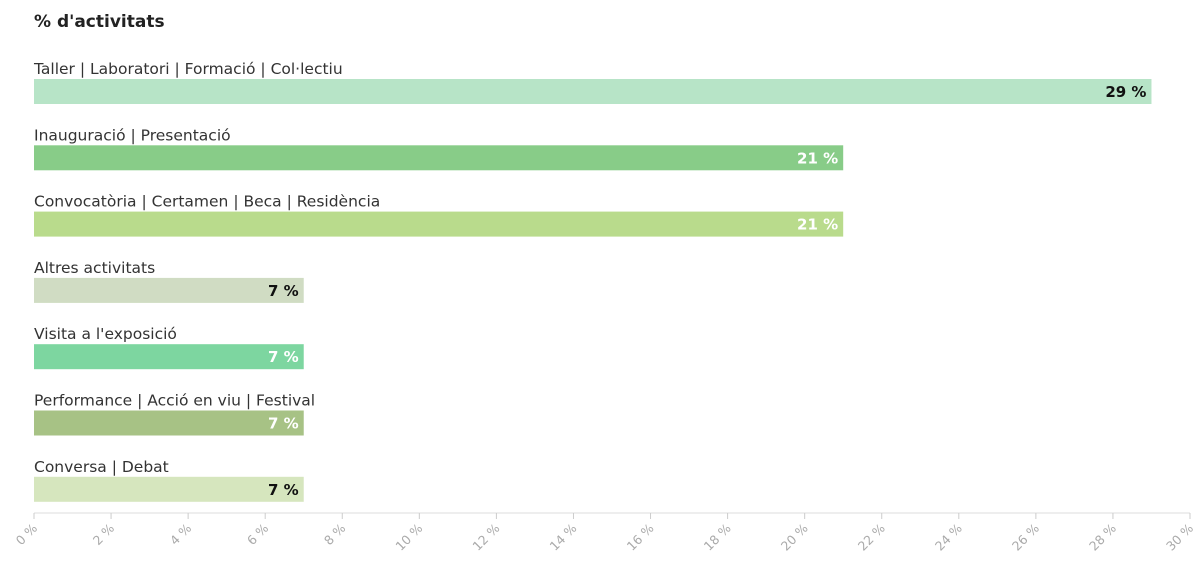 This screenshot has height=565, width=1201. Describe the element at coordinates (105, 334) in the screenshot. I see `category-label: Visita a l'exposició` at that location.